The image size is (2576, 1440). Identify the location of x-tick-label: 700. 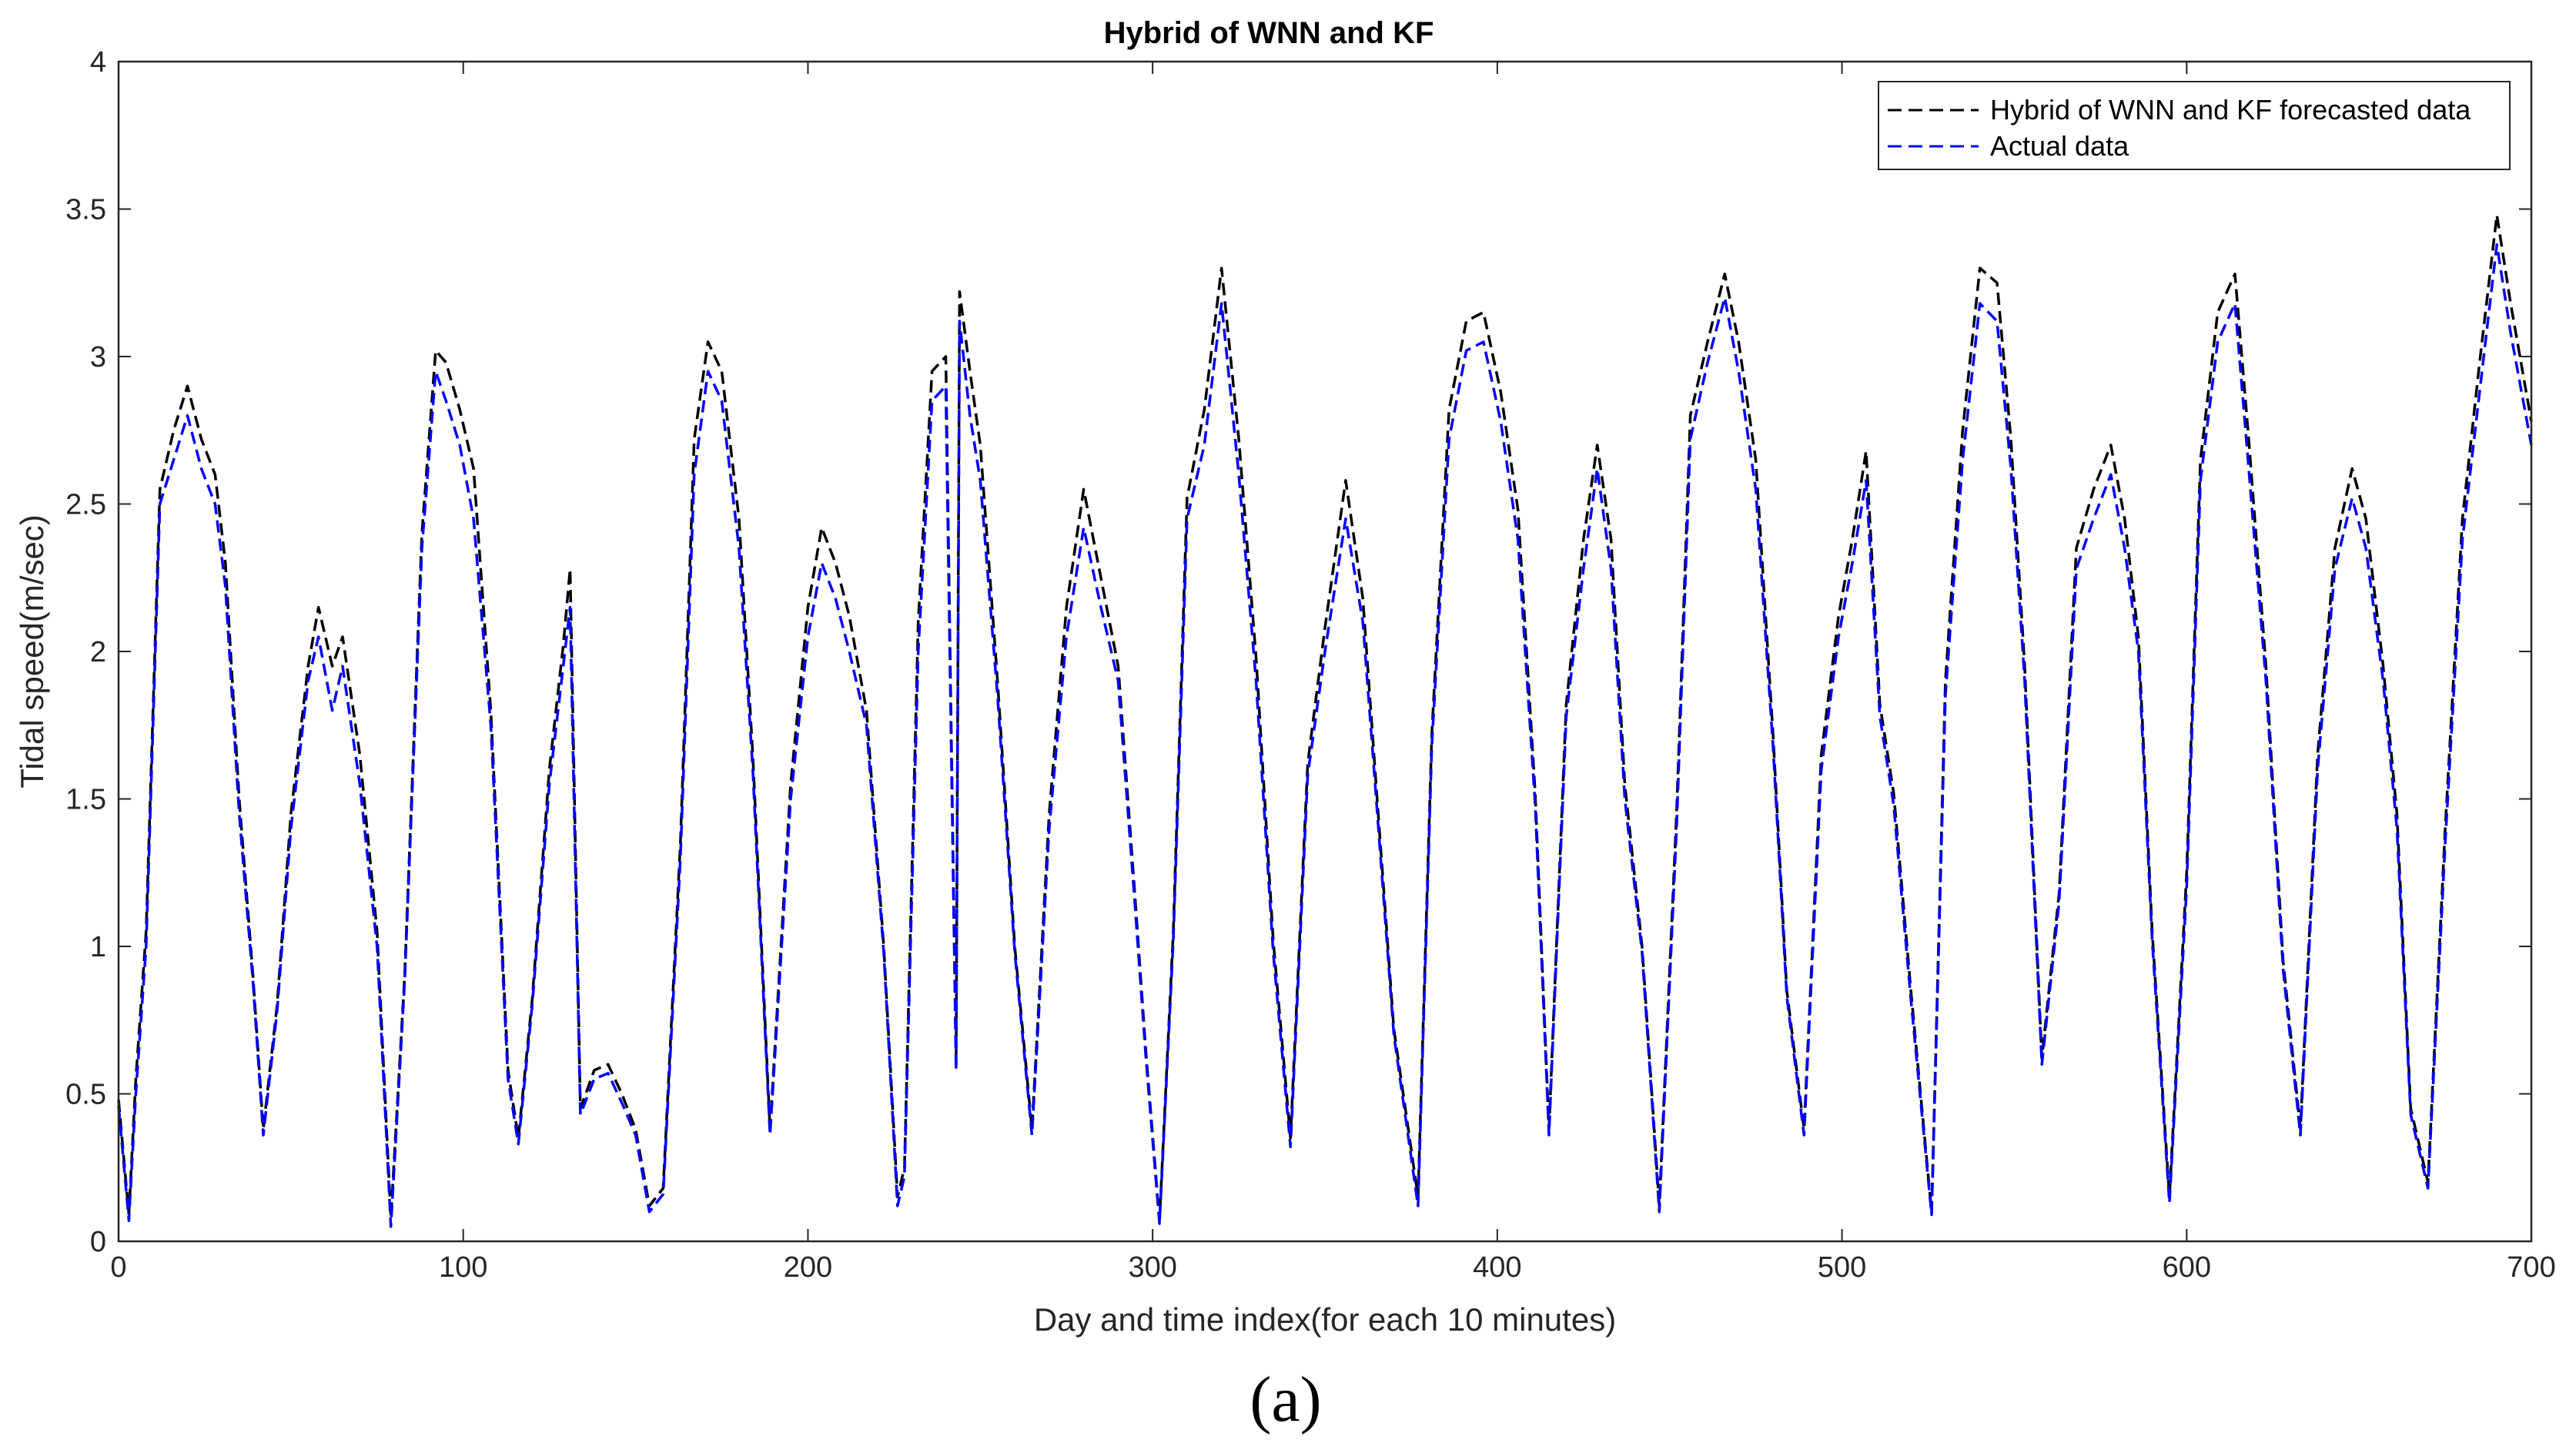
(2531, 1267).